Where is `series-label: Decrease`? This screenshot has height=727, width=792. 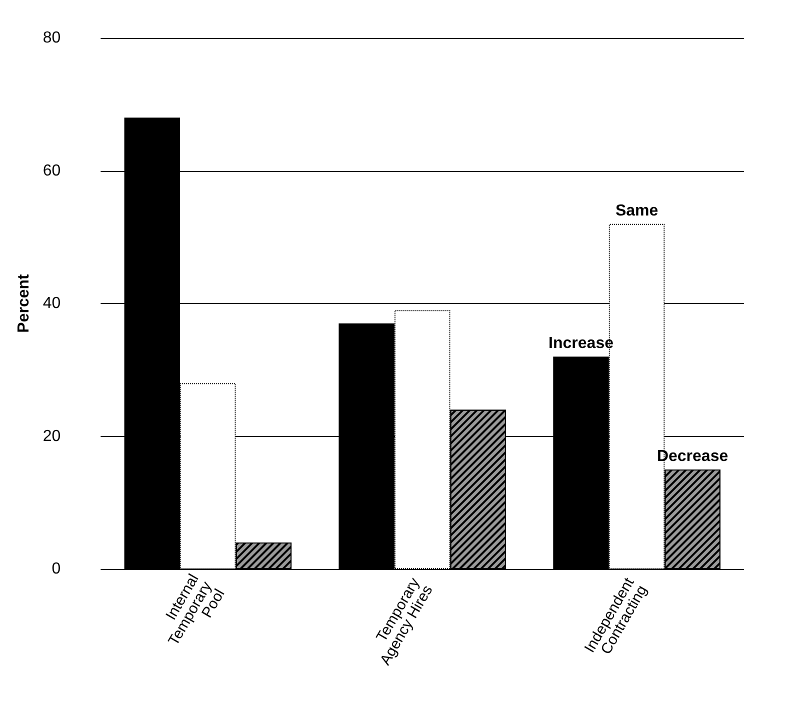 series-label: Decrease is located at coordinates (692, 456).